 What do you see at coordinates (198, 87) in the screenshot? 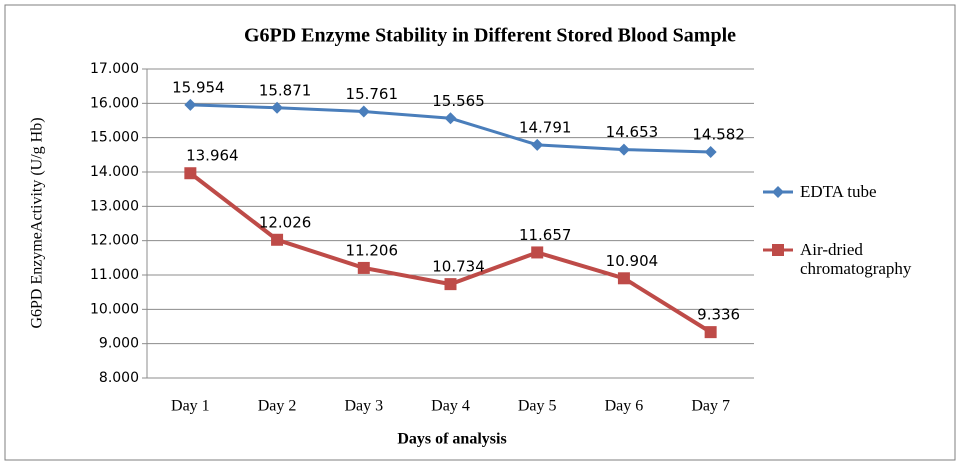
I see `data-label: 15.954` at bounding box center [198, 87].